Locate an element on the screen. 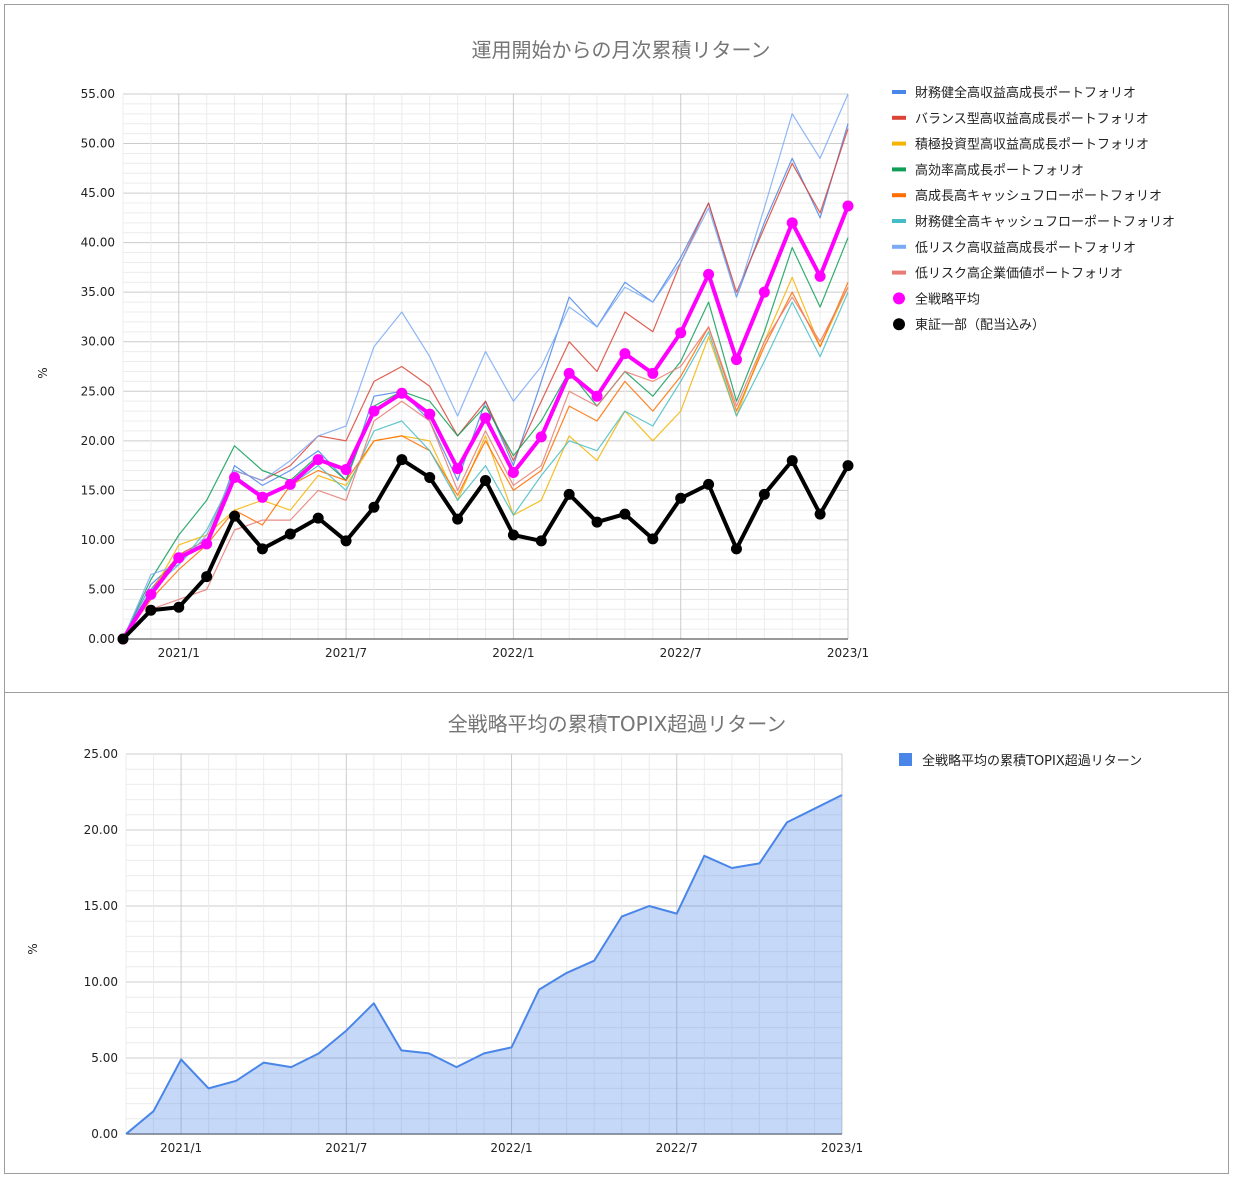 Image resolution: width=1235 pixels, height=1180 pixels. legend-label: 低リスク高収益高成長ポートフォリオ is located at coordinates (1025, 248).